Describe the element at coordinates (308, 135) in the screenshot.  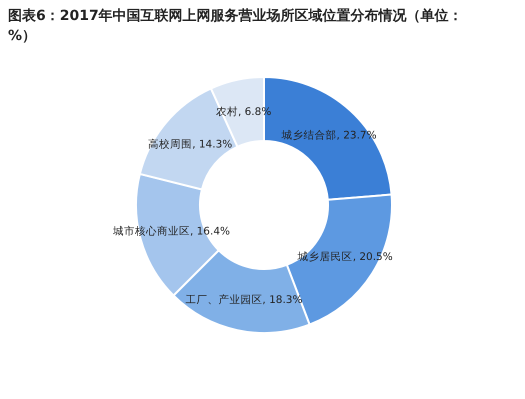
I see `slice-label: 城乡结合部` at that location.